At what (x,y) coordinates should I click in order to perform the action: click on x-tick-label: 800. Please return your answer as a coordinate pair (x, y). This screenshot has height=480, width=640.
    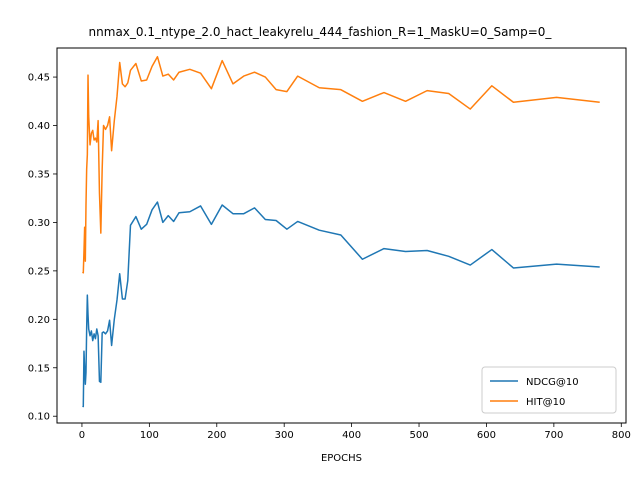
    Looking at the image, I should click on (621, 435).